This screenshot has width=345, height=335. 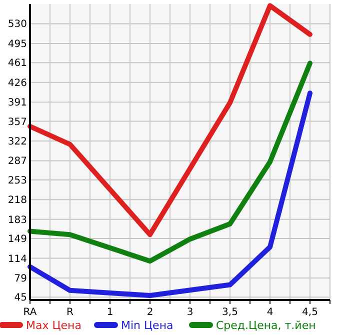 I want to click on legend-label: Max Цена, so click(x=54, y=325).